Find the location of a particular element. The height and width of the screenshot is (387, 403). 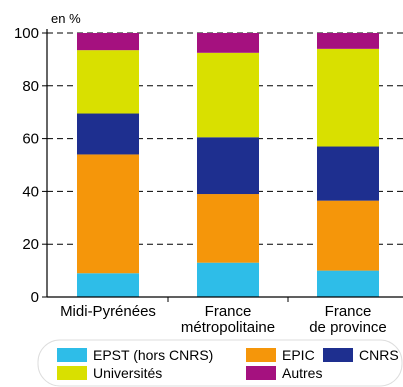

y-tick-label: 40 is located at coordinates (30, 191).